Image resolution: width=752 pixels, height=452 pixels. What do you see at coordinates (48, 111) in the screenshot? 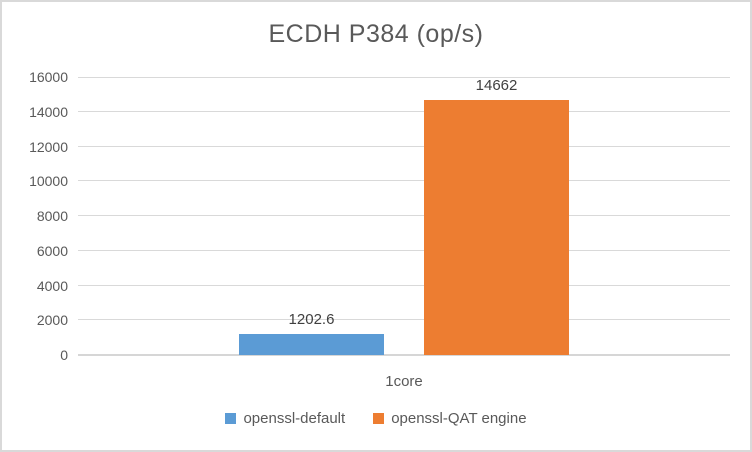
I see `y-tick-label: 14000` at bounding box center [48, 111].